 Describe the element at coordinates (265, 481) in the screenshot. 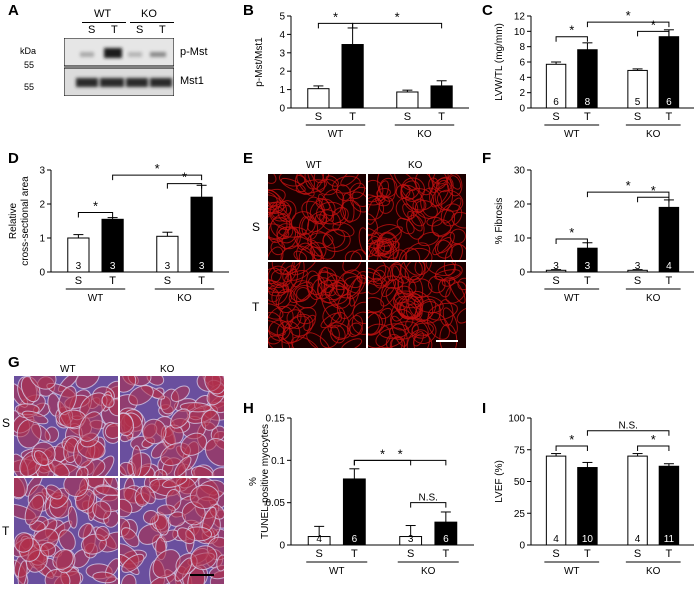

I see `y-axis-label-line2: TUNEL-positive myocytes` at that location.